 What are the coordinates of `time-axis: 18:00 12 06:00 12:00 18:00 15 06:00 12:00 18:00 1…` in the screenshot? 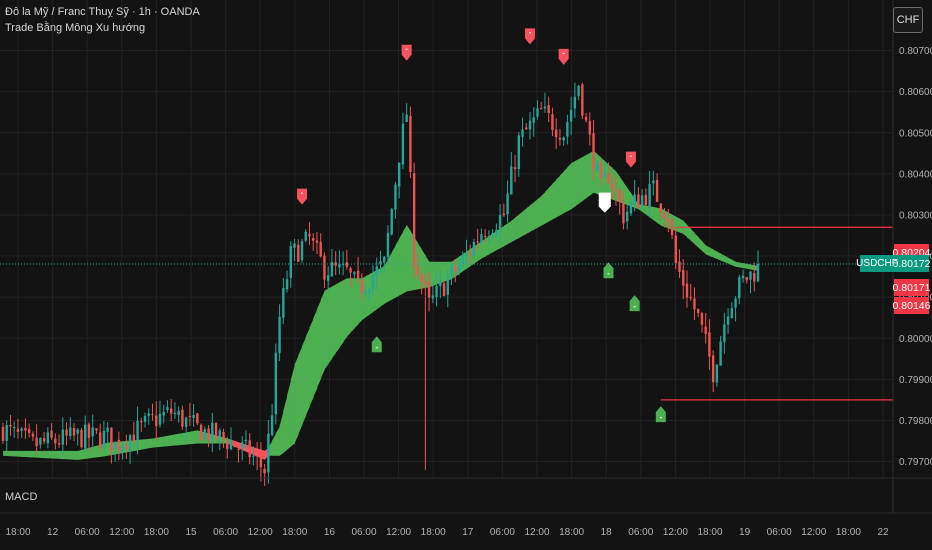 It's located at (447, 532).